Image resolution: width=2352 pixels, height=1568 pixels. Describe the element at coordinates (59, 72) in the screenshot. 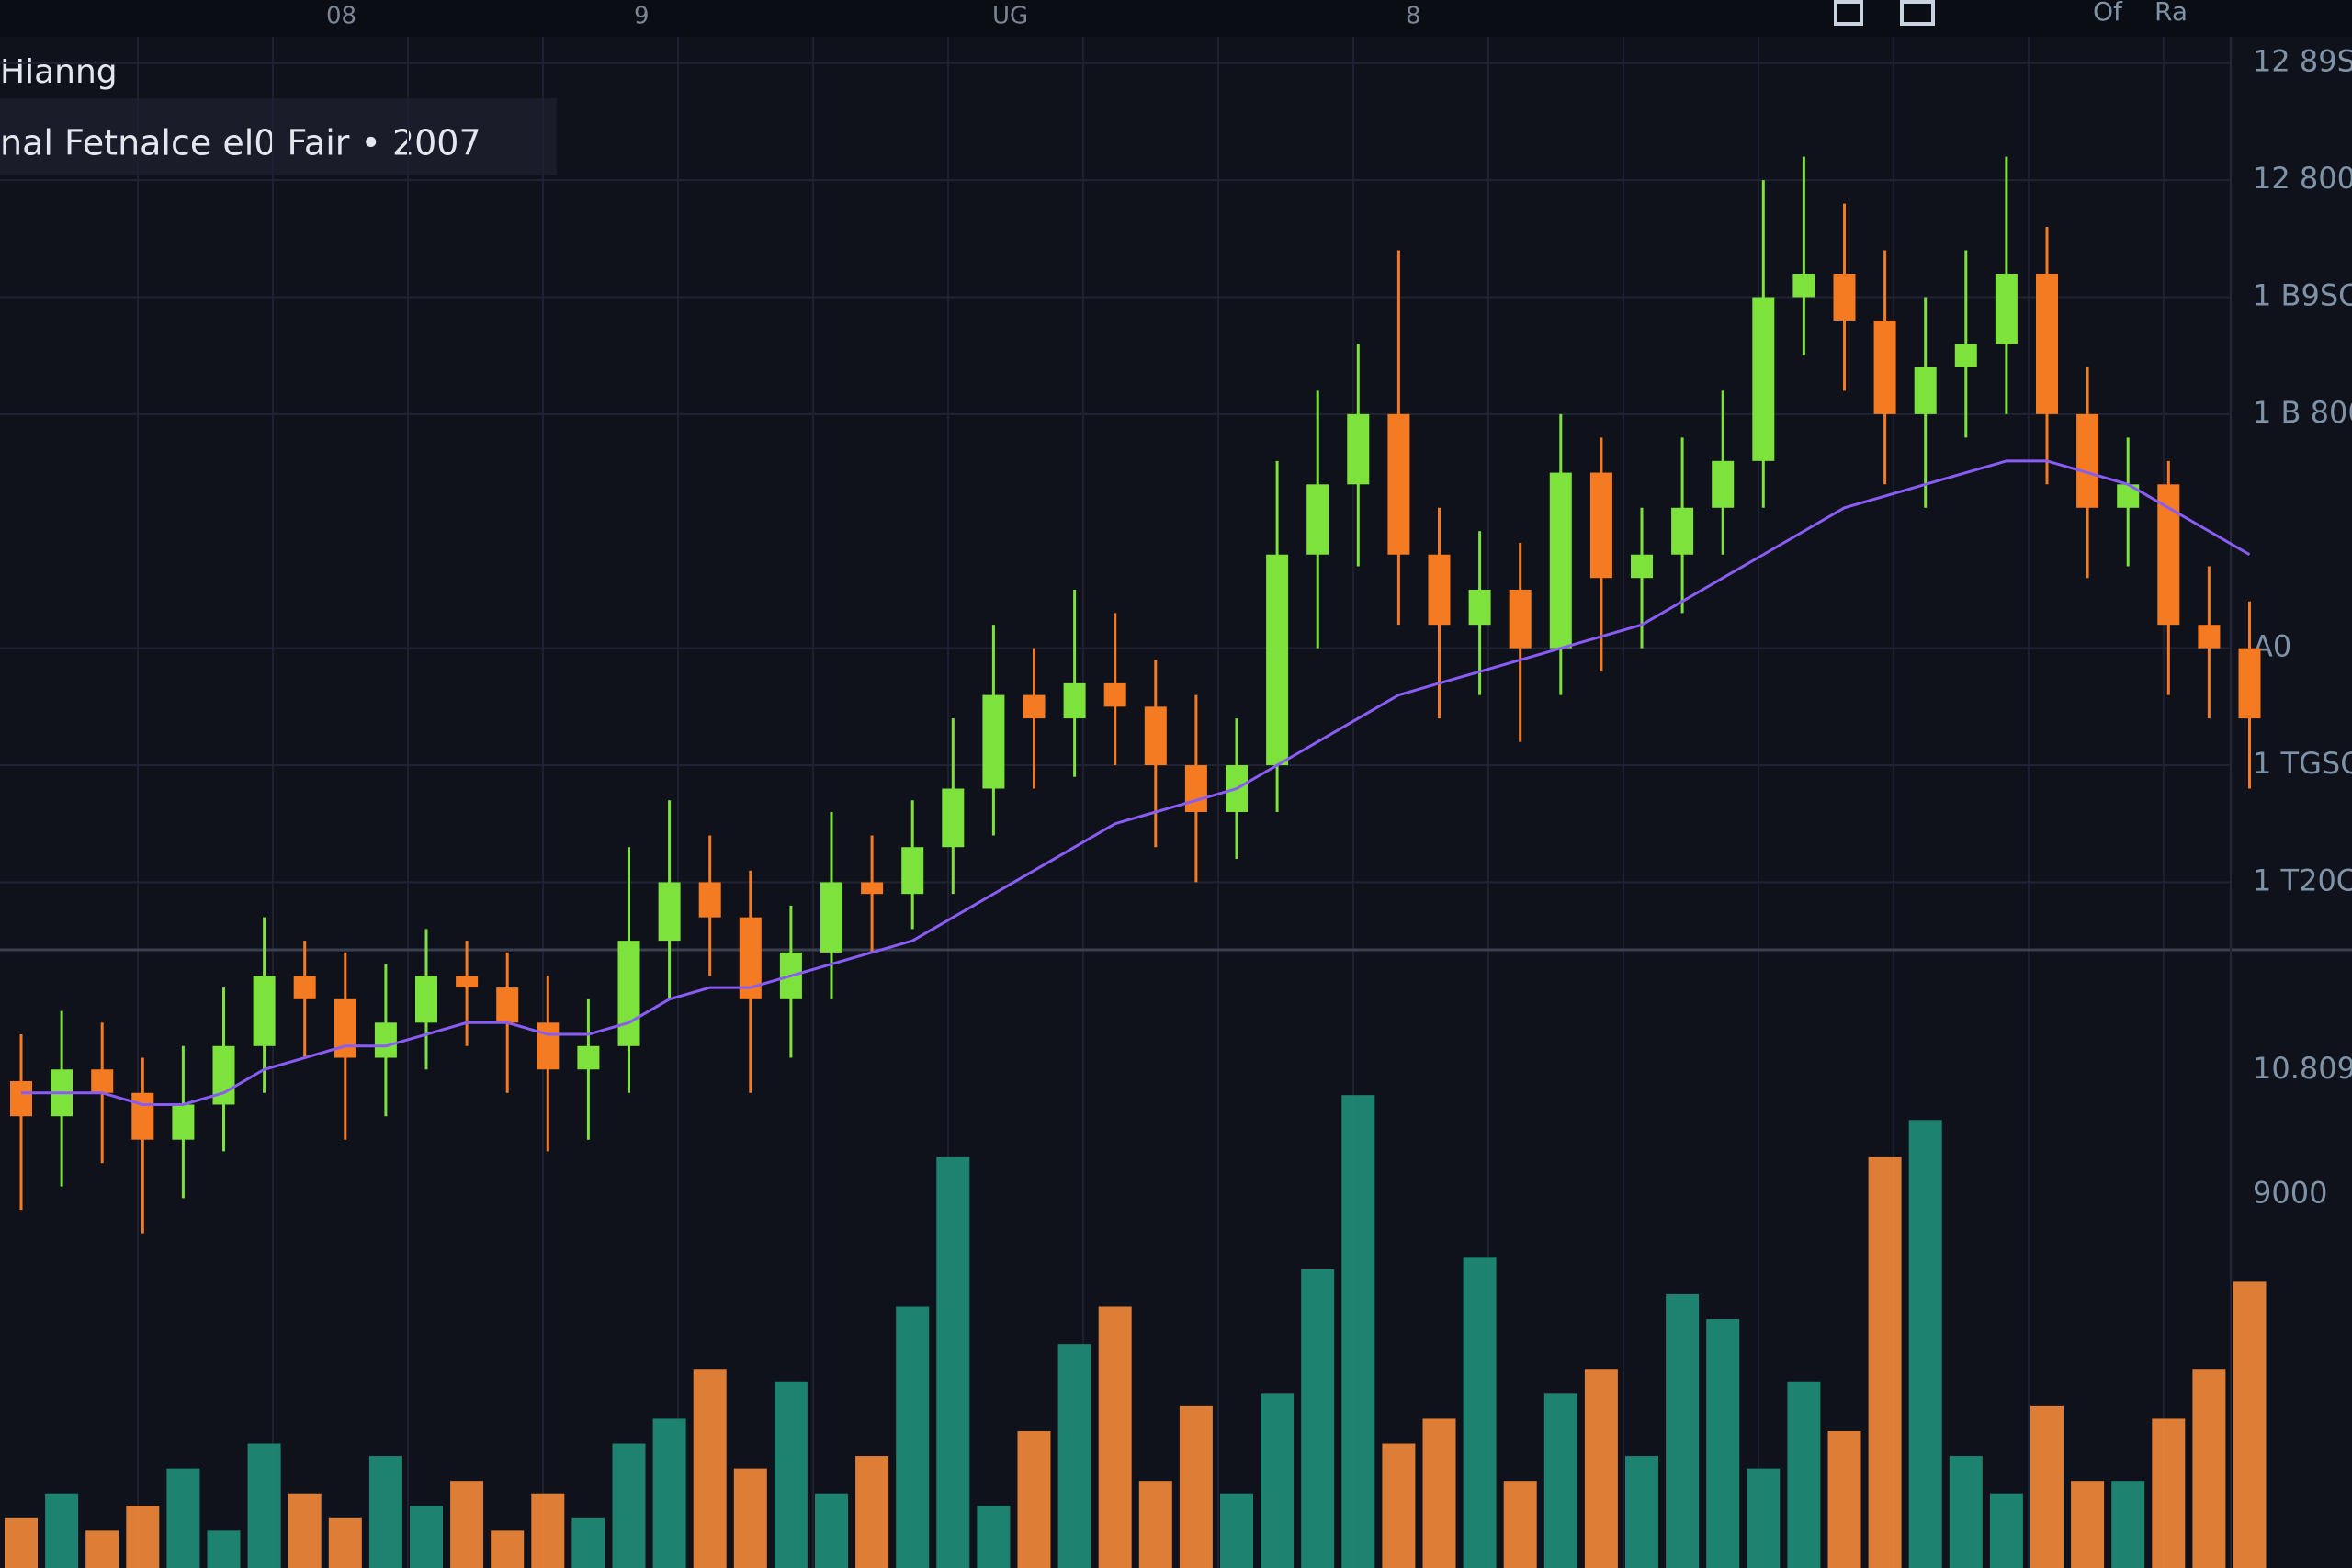

I see `chart-title: Hlanng` at that location.